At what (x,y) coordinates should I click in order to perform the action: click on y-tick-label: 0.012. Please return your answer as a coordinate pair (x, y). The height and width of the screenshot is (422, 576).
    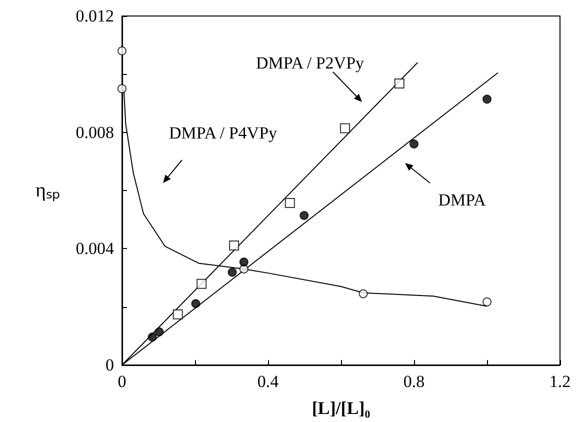
    Looking at the image, I should click on (95, 16).